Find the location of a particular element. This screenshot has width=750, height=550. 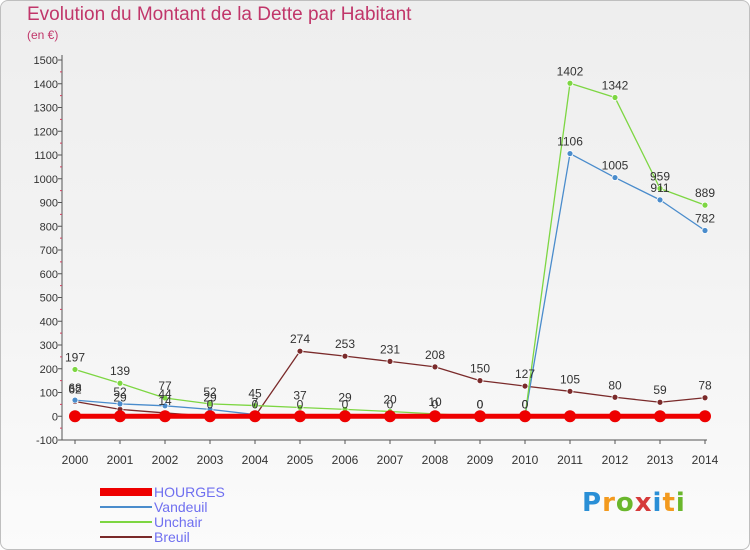

proxiti-logo: Proxiti is located at coordinates (634, 503).